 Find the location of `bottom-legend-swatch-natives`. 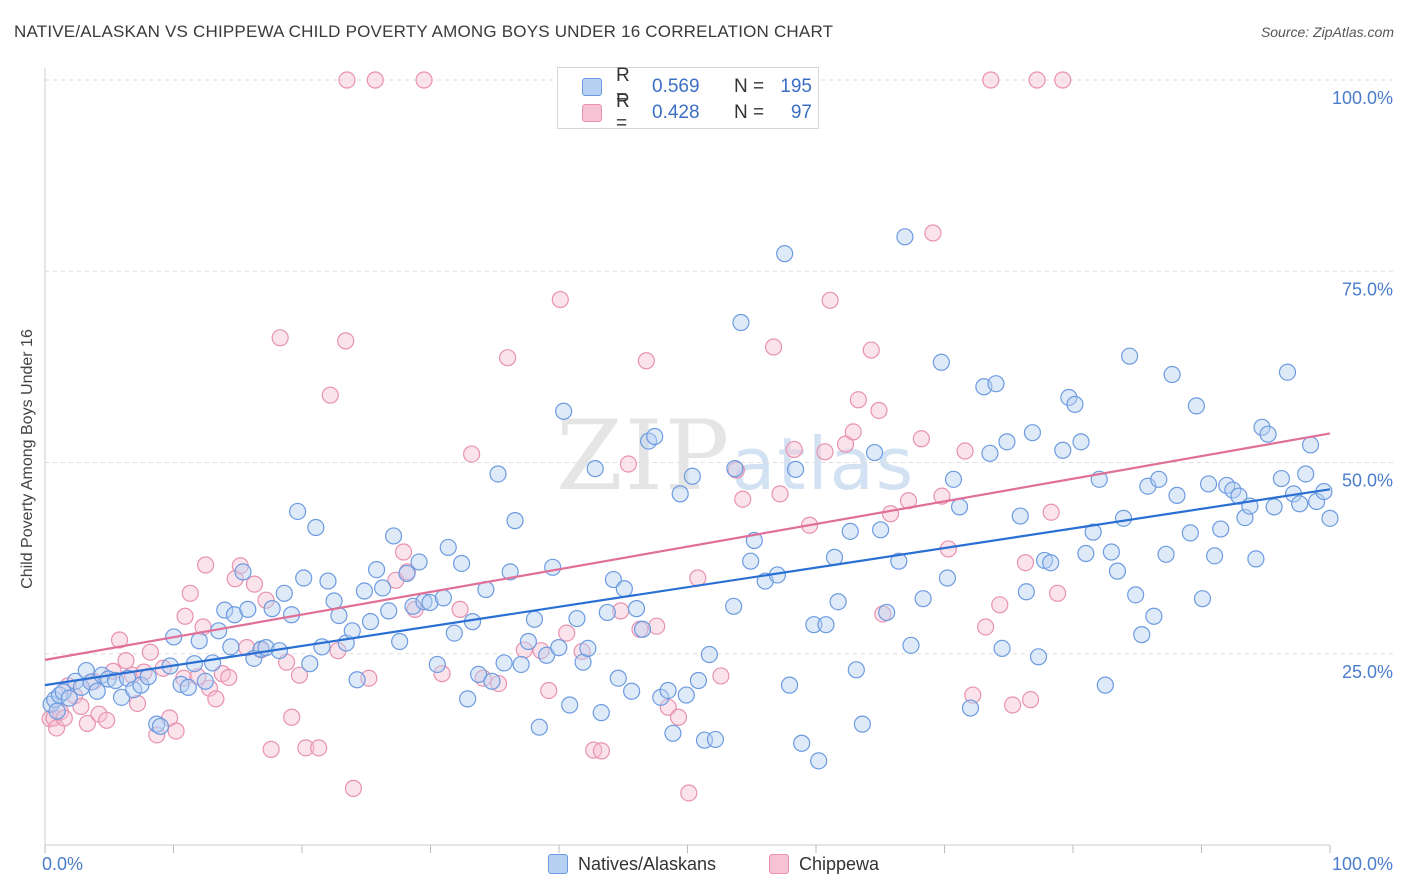

bottom-legend-swatch-natives is located at coordinates (558, 864).